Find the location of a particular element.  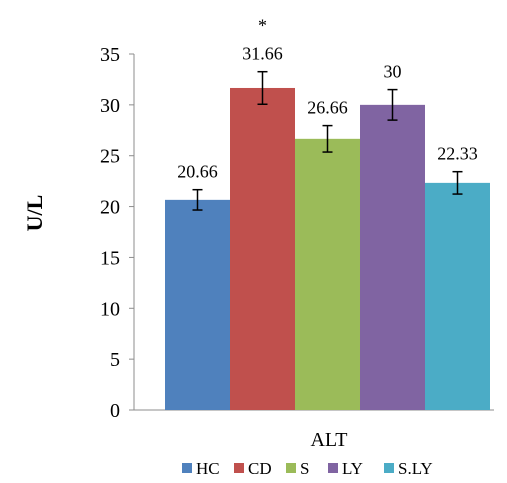

bar-cd is located at coordinates (262, 249).